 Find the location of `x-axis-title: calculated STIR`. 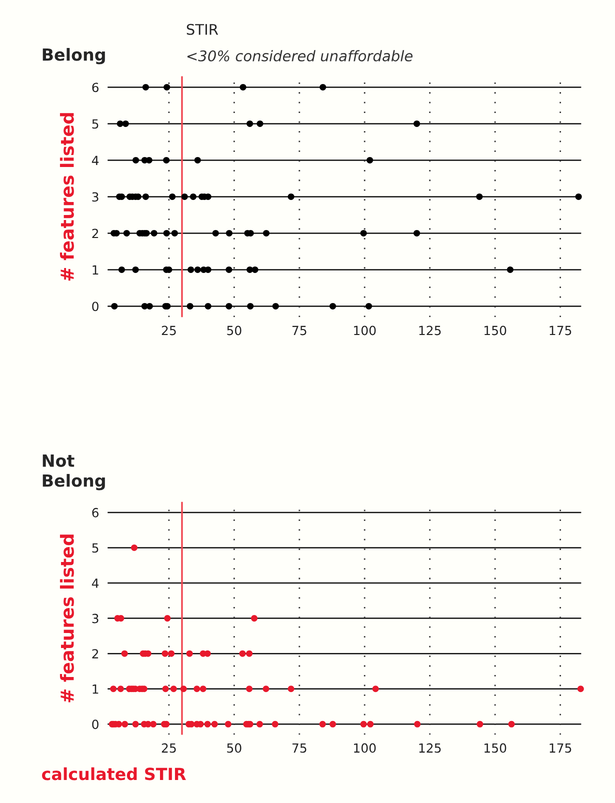

x-axis-title: calculated STIR is located at coordinates (114, 773).